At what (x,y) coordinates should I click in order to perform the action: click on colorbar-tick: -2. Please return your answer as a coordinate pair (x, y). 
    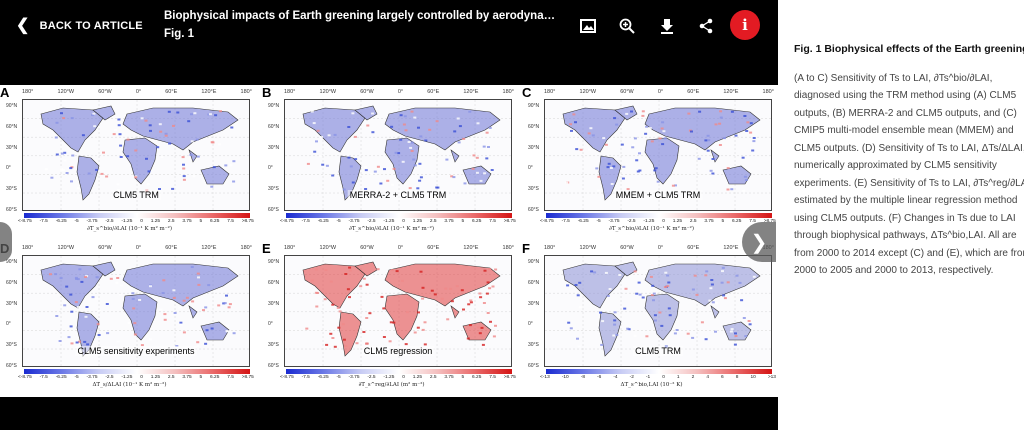
    Looking at the image, I should click on (631, 377).